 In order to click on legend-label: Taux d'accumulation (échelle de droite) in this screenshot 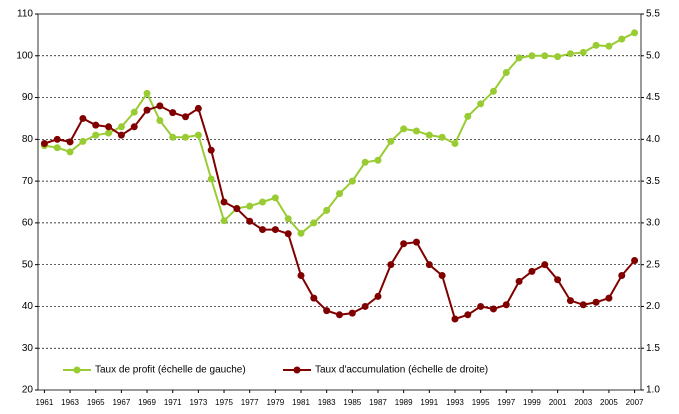, I will do `click(401, 370)`.